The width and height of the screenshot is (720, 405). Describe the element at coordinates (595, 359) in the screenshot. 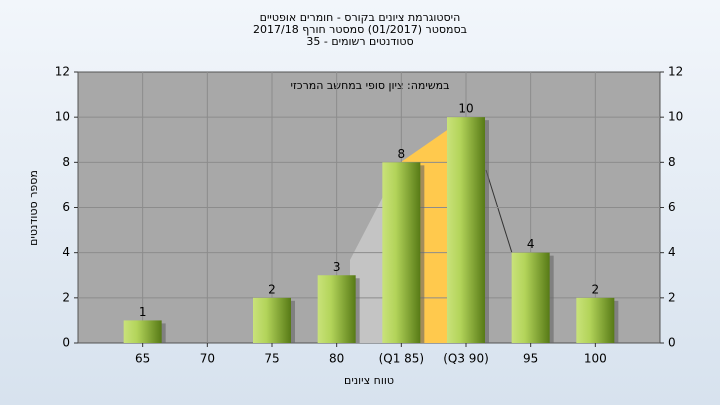

I see `x-tick-label: 100` at that location.